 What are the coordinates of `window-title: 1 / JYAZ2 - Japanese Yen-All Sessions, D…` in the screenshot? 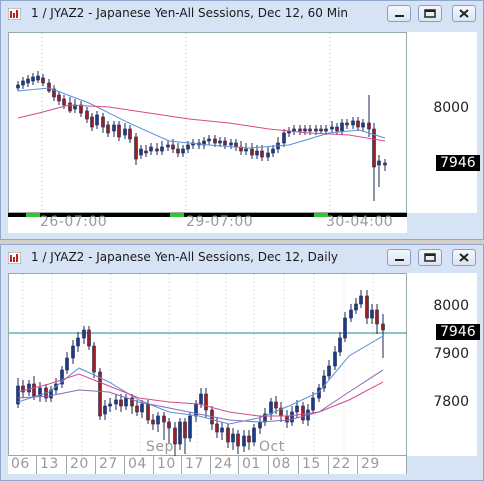 It's located at (185, 257).